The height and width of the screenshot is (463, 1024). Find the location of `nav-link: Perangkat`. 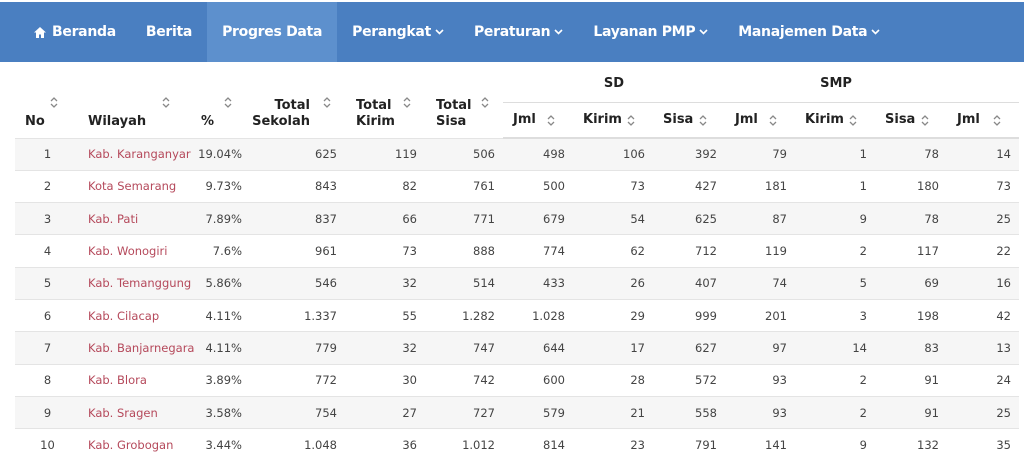

nav-link: Perangkat is located at coordinates (398, 32).